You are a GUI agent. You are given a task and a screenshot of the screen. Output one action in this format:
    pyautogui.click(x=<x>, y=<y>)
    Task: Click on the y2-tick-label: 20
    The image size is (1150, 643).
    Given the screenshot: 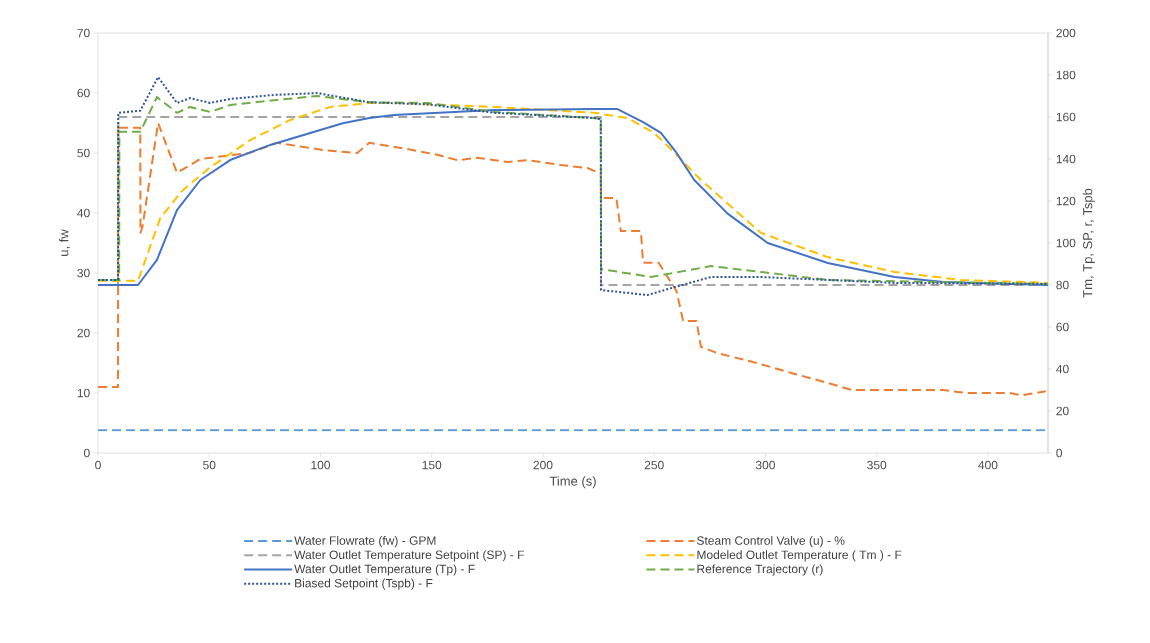 What is the action you would take?
    pyautogui.click(x=1062, y=411)
    